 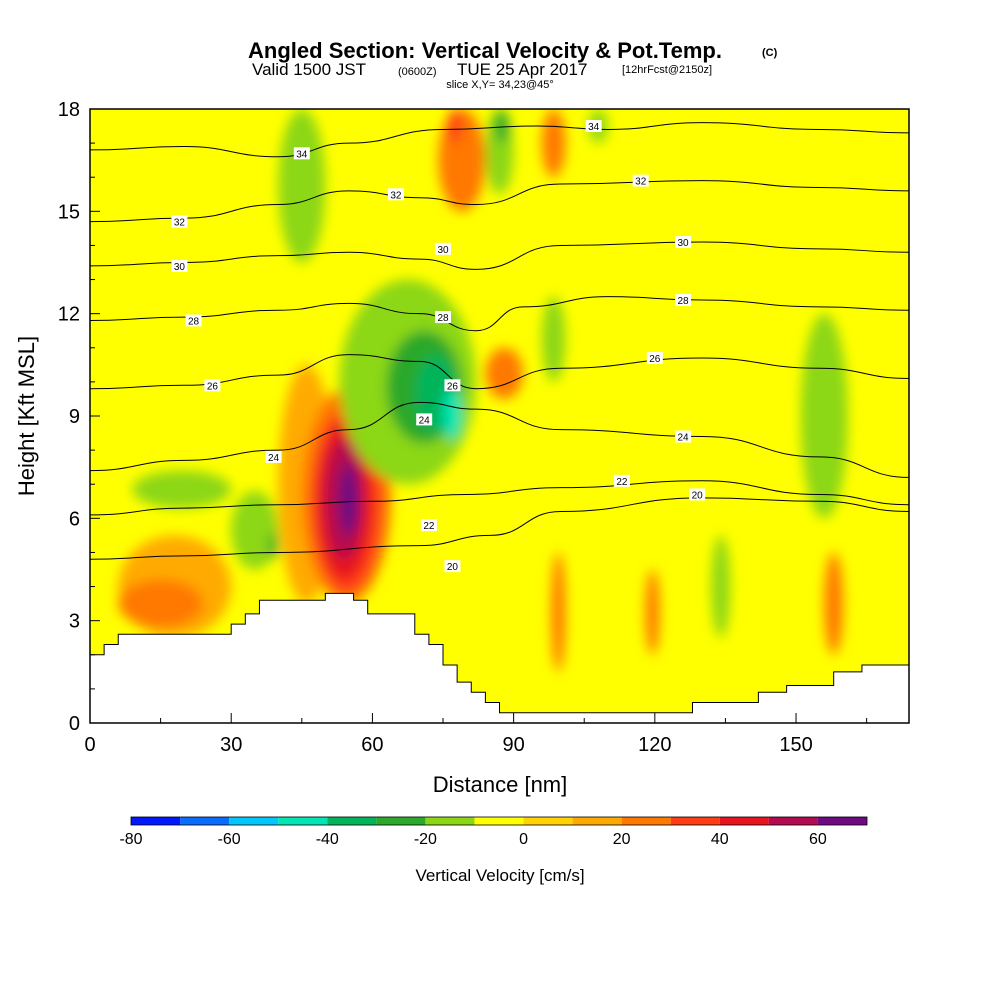 What do you see at coordinates (425, 839) in the screenshot?
I see `colorbar-tick-label: -20` at bounding box center [425, 839].